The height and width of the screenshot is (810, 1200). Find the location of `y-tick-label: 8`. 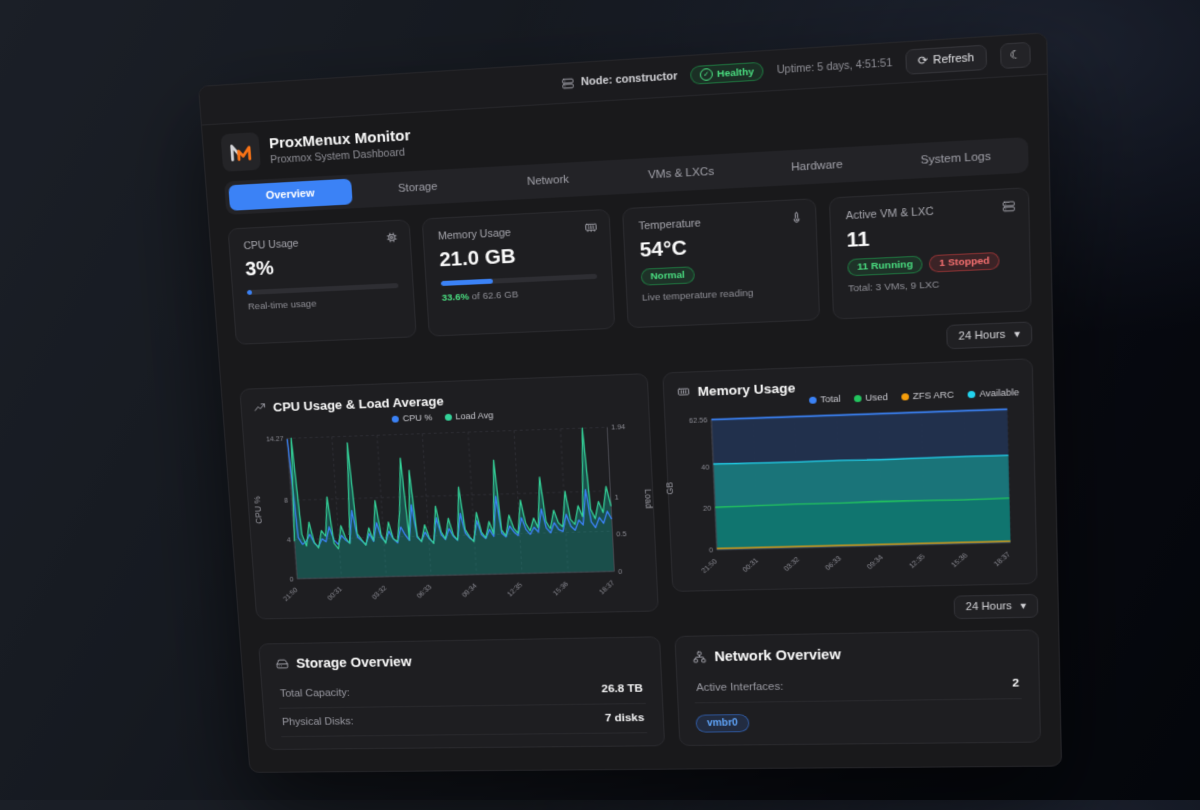

y-tick-label: 8 is located at coordinates (286, 501).